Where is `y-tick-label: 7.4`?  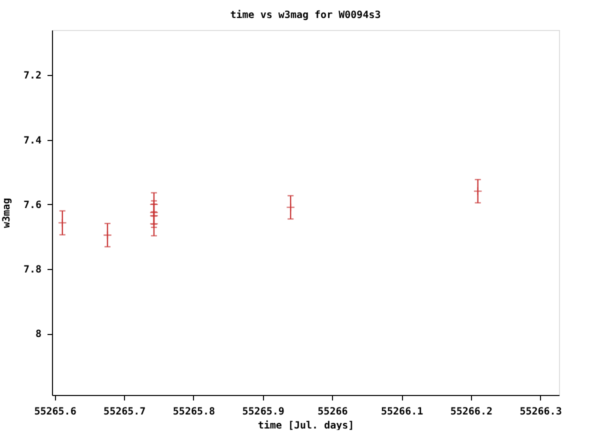 y-tick-label: 7.4 is located at coordinates (32, 140).